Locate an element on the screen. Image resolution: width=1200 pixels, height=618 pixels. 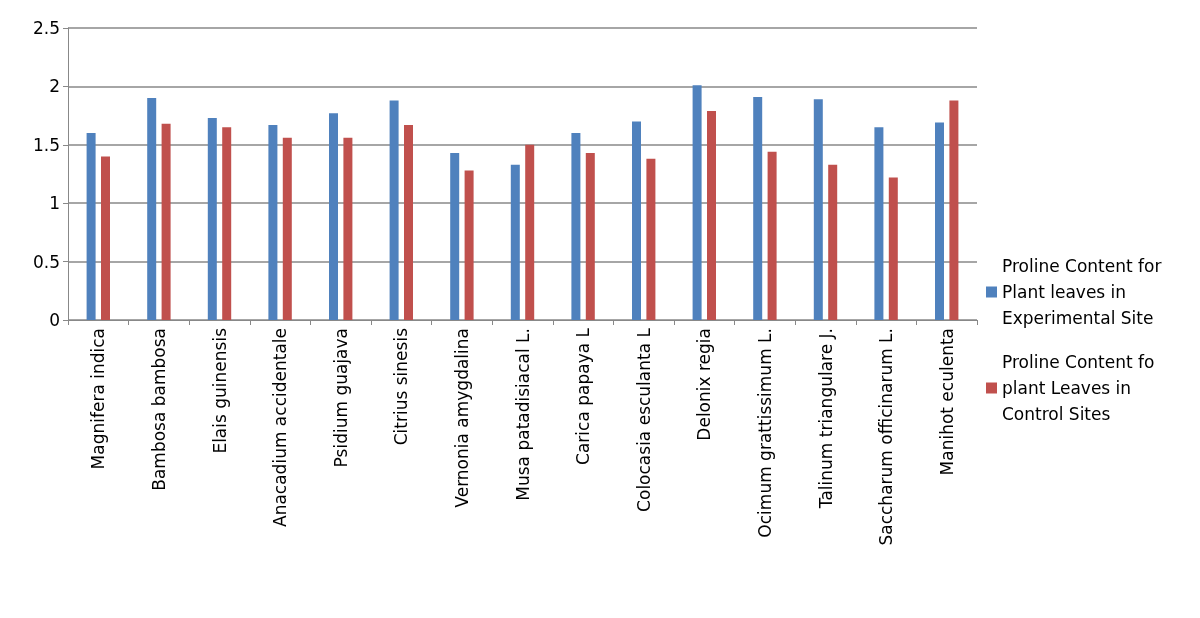
x-tick-label: Delonix regia is located at coordinates (704, 384).